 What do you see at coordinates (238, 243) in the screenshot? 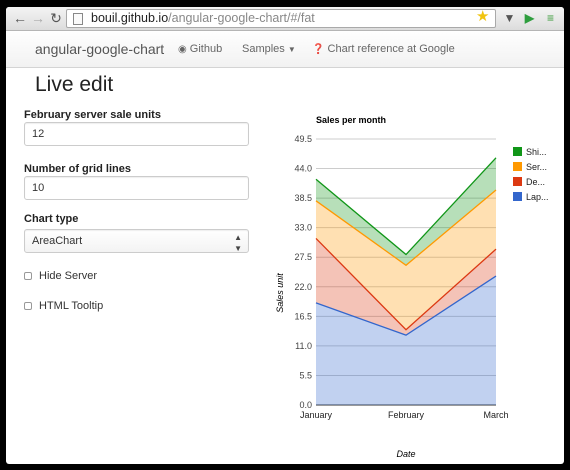
I see `select-arrows-icon: ▲ ▼` at bounding box center [238, 243].